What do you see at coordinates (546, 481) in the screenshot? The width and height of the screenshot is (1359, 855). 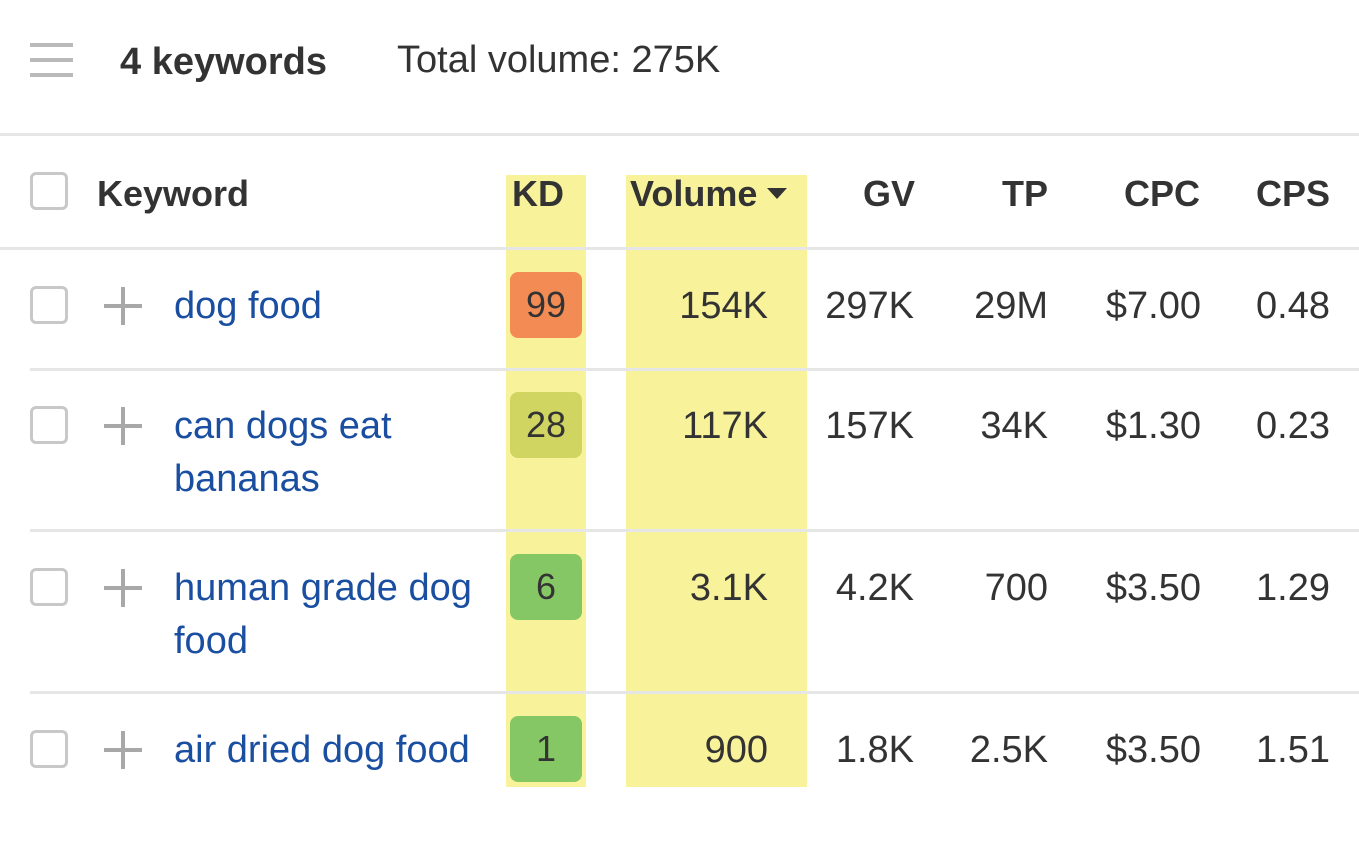 I see `kd-column-highlight` at bounding box center [546, 481].